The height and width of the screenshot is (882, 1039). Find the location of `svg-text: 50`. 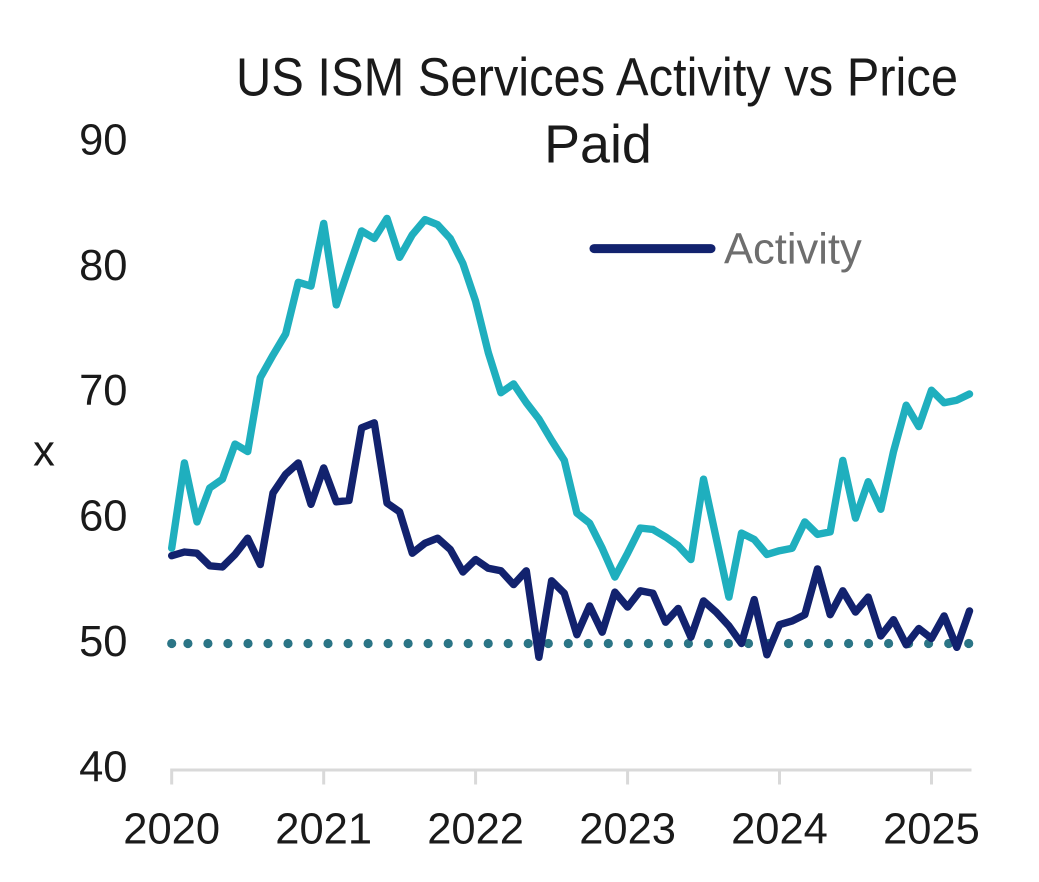

svg-text: 50 is located at coordinates (103, 642).